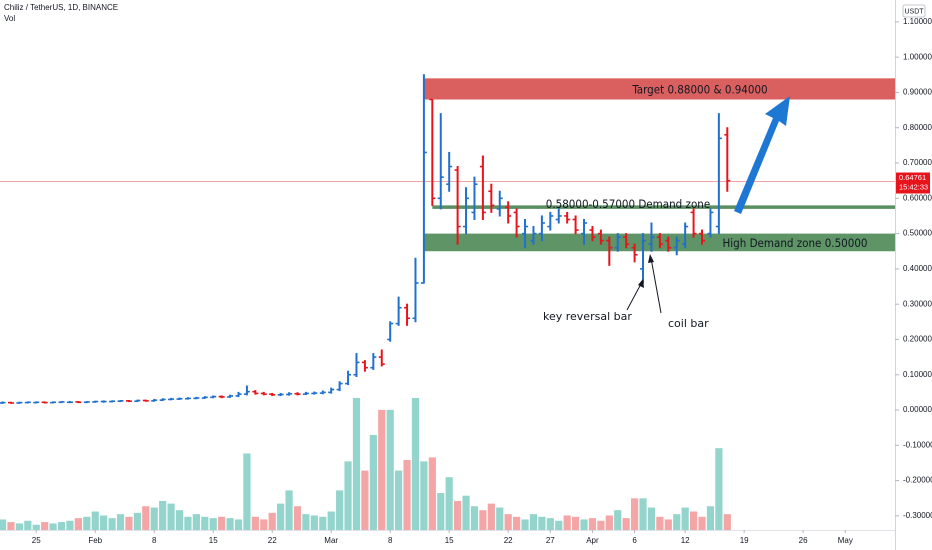 The image size is (932, 550). What do you see at coordinates (917, 515) in the screenshot?
I see `y-tick-label: -0.30000` at bounding box center [917, 515].